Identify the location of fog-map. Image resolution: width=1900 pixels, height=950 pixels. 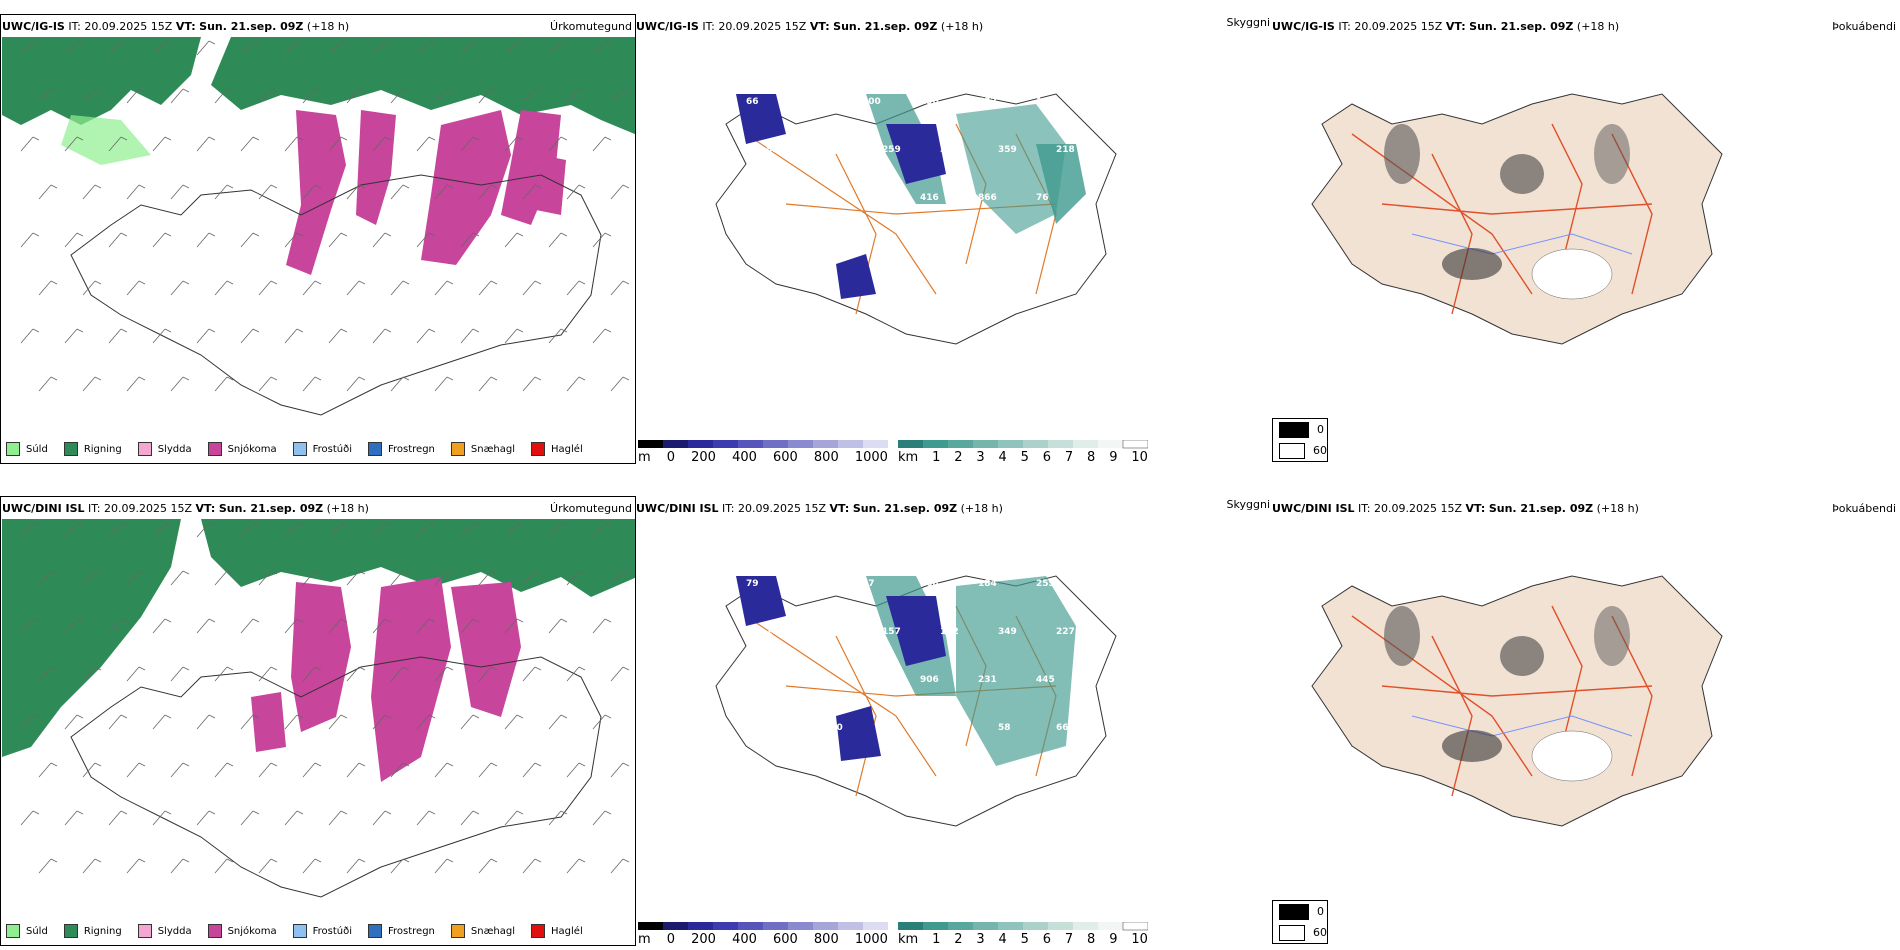
(1517, 701).